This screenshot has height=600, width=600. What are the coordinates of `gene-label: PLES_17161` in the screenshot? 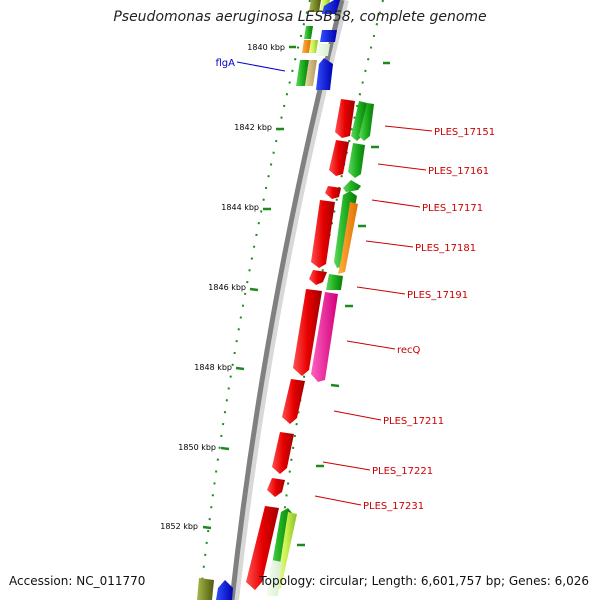 It's located at (458, 171).